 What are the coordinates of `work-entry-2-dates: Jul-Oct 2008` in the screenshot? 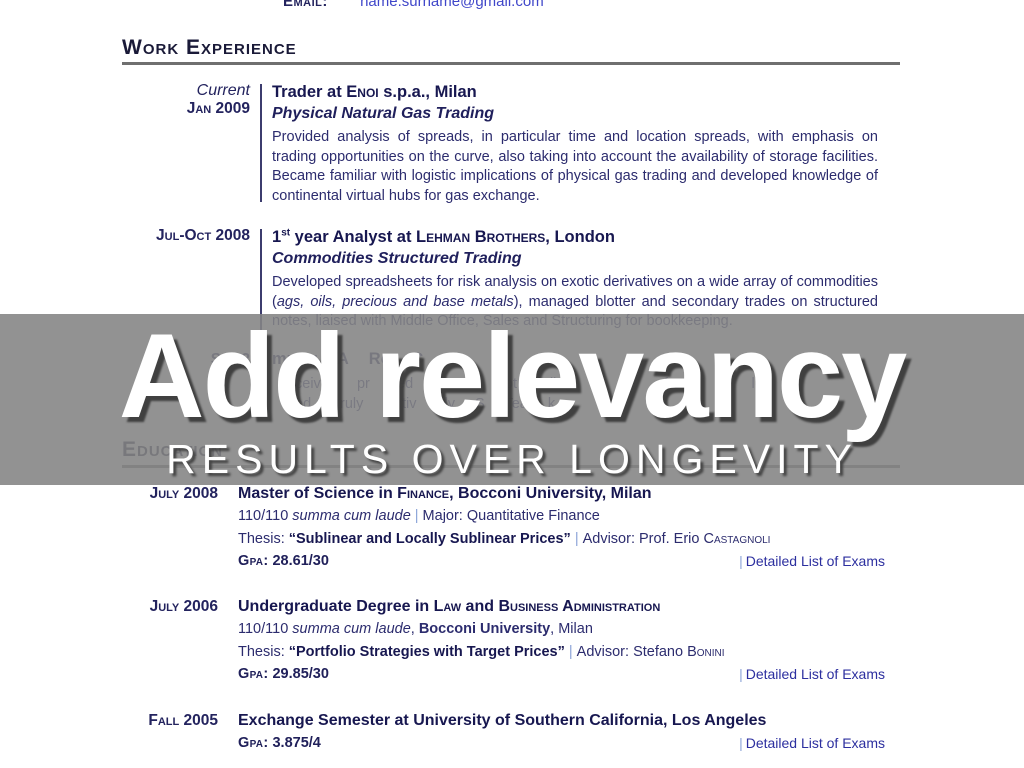 It's located at (186, 236).